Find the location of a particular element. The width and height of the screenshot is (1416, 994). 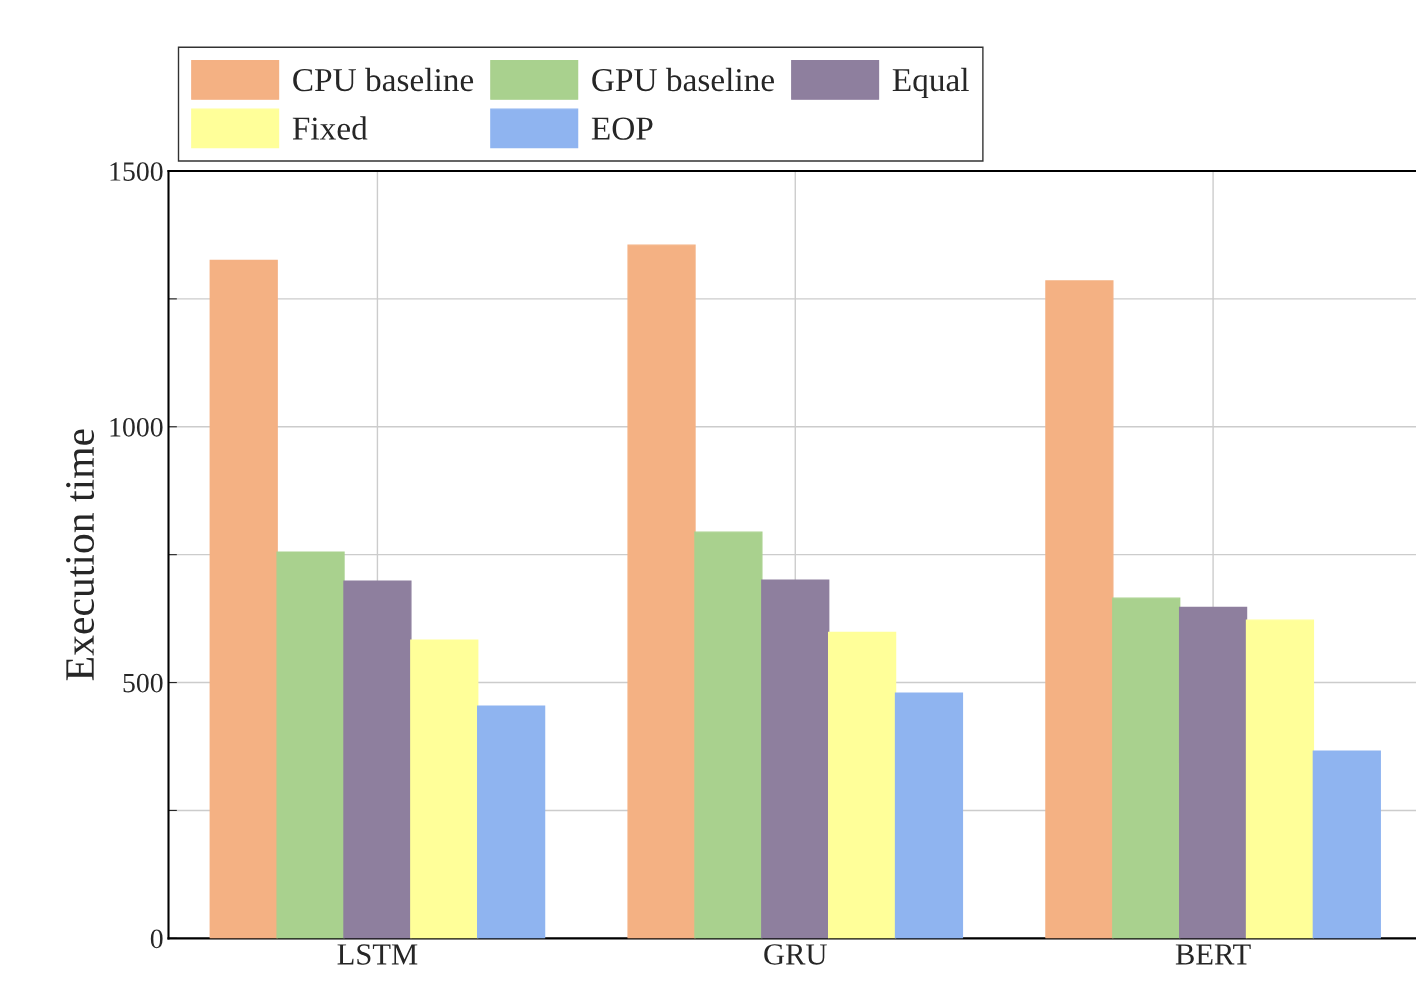

legend-label: Fixed is located at coordinates (330, 128).